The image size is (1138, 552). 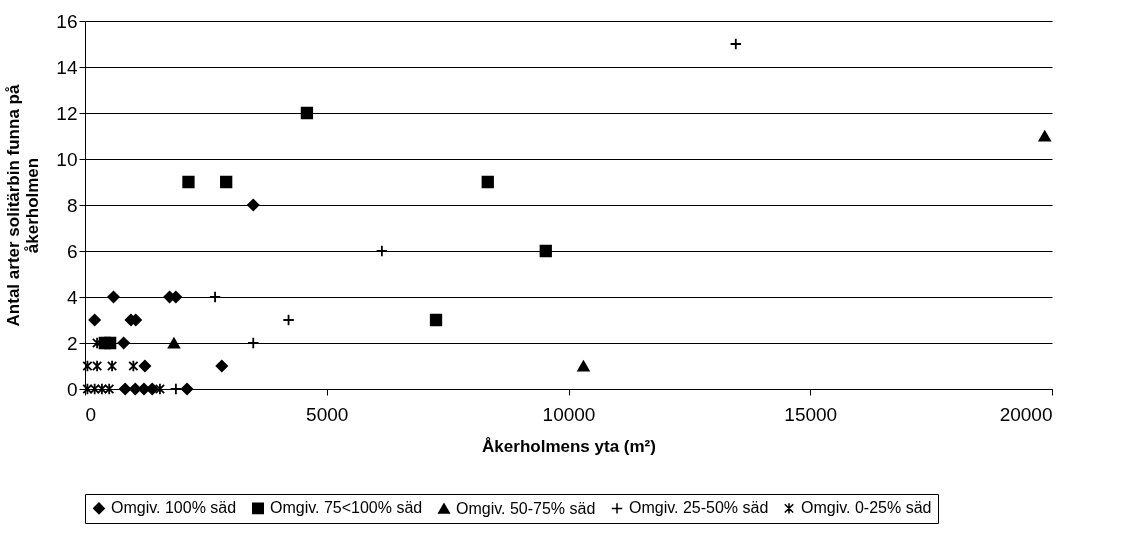 I want to click on y-tick-label: 16, so click(x=67, y=21).